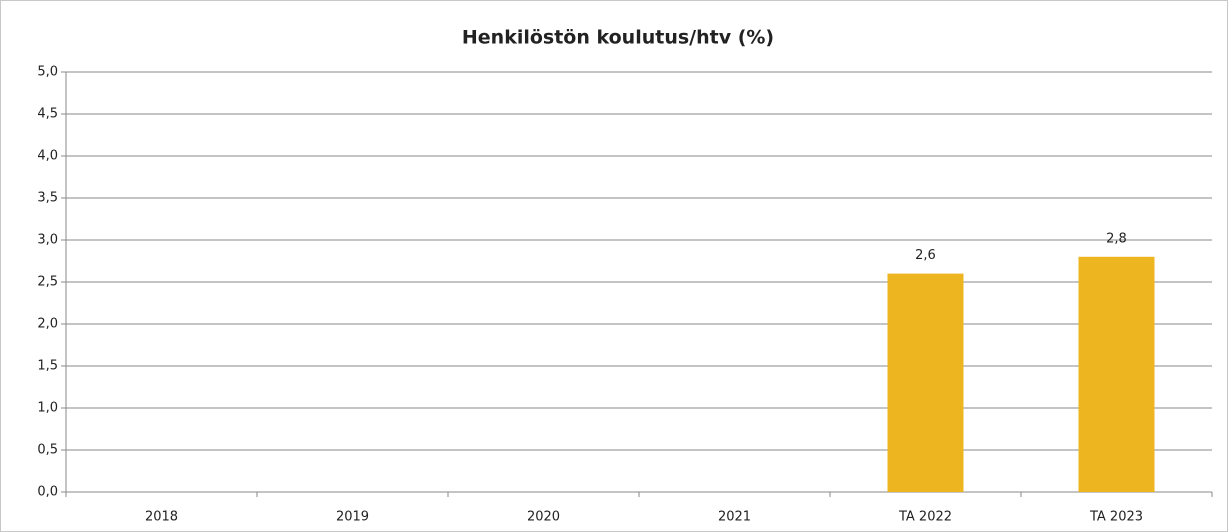  Describe the element at coordinates (161, 517) in the screenshot. I see `x-tick-label: 2018` at that location.